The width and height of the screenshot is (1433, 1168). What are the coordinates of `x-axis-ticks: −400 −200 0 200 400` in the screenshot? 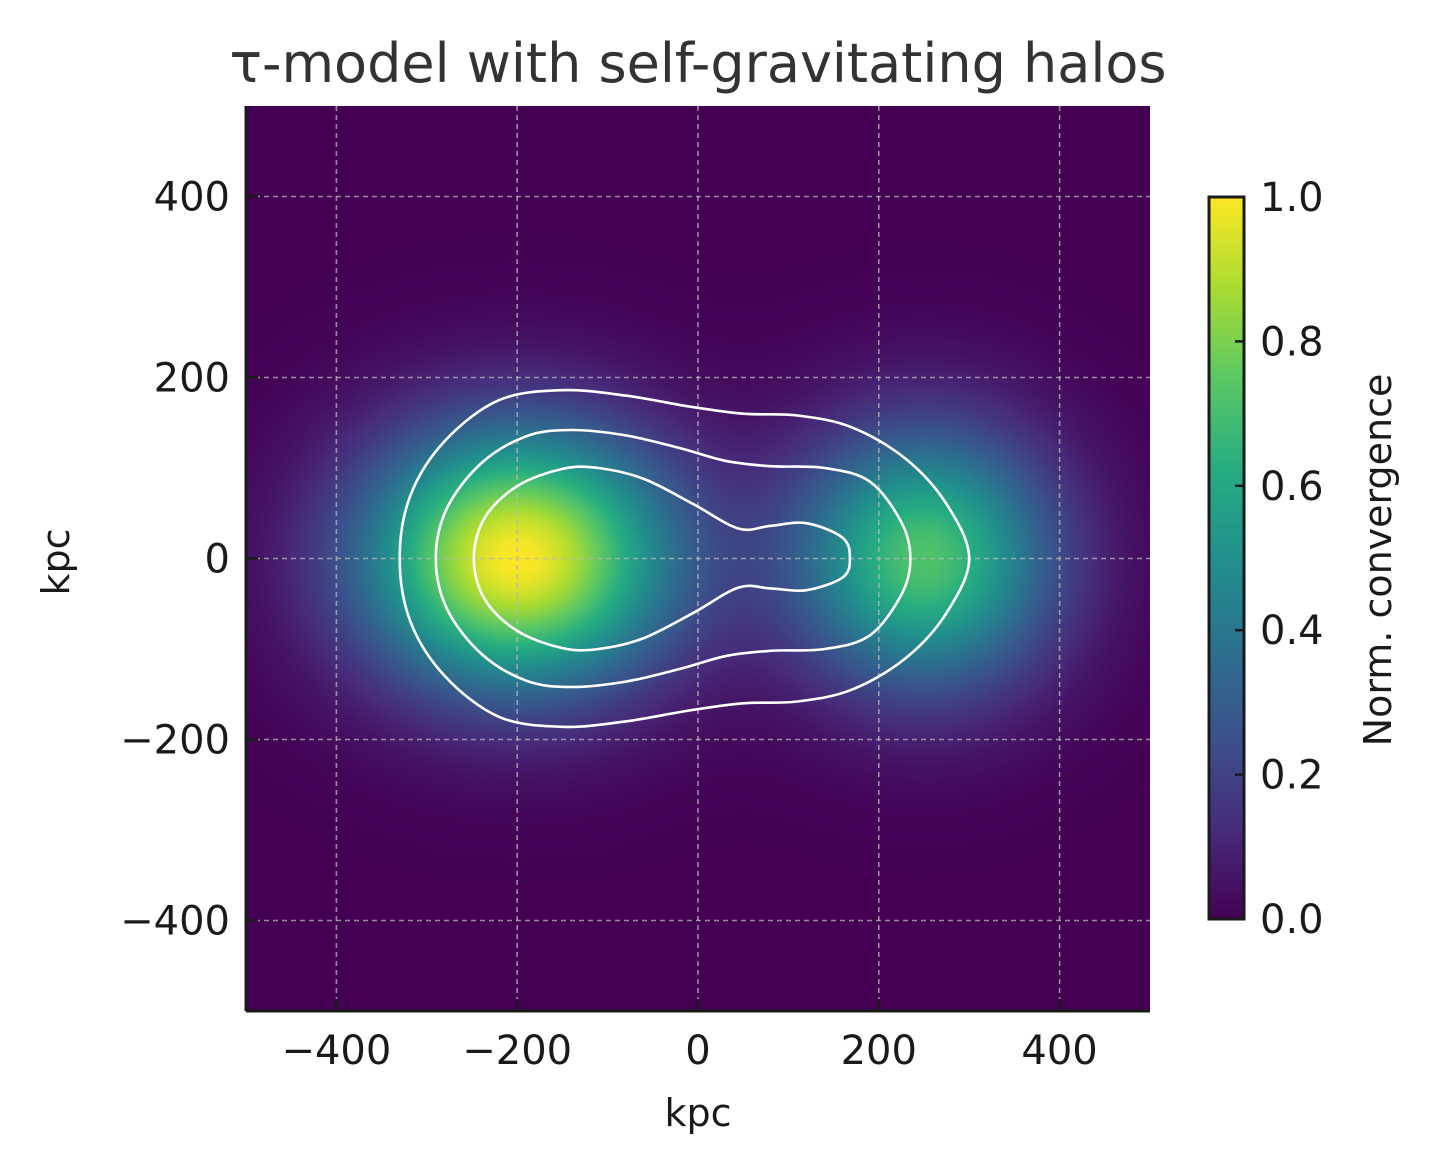 It's located at (689, 1036).